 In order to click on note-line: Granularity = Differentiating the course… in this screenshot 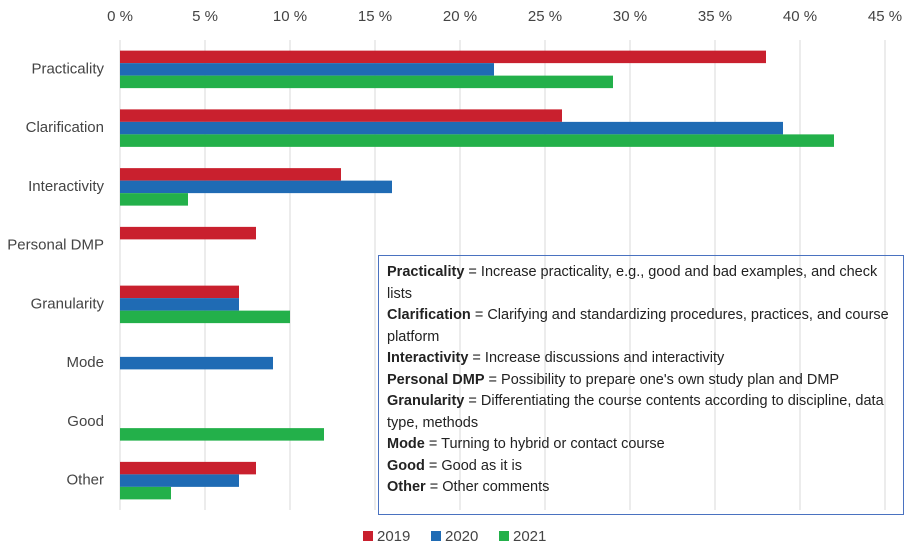, I will do `click(641, 412)`.